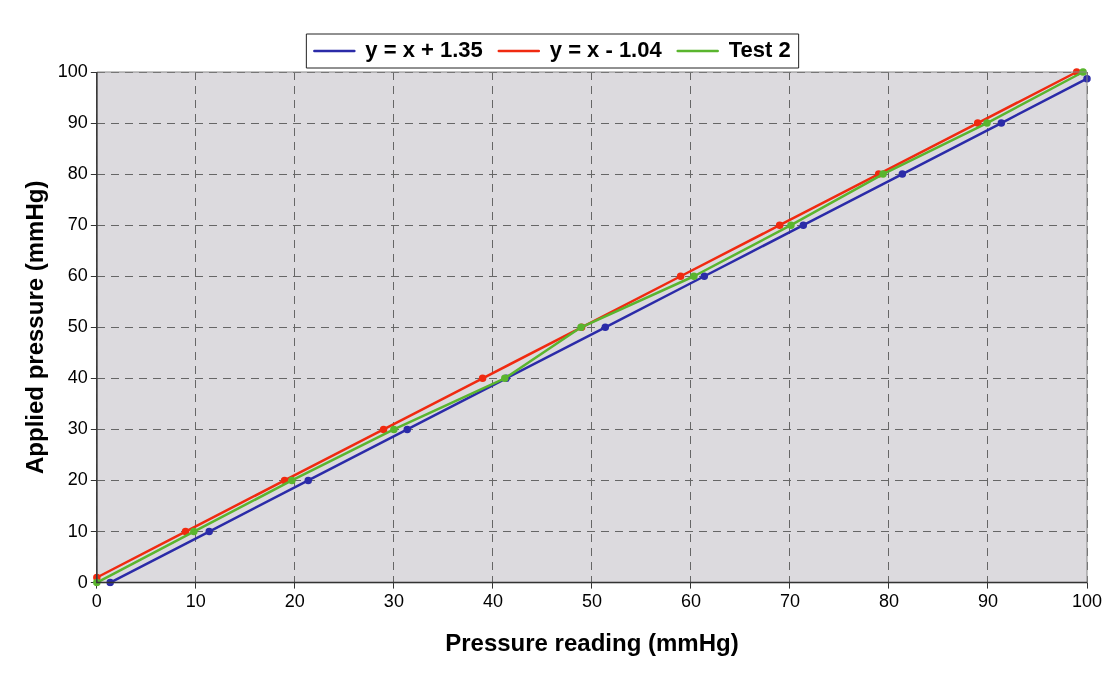 The width and height of the screenshot is (1115, 678). Describe the element at coordinates (77, 224) in the screenshot. I see `y-tick-label: 70` at that location.